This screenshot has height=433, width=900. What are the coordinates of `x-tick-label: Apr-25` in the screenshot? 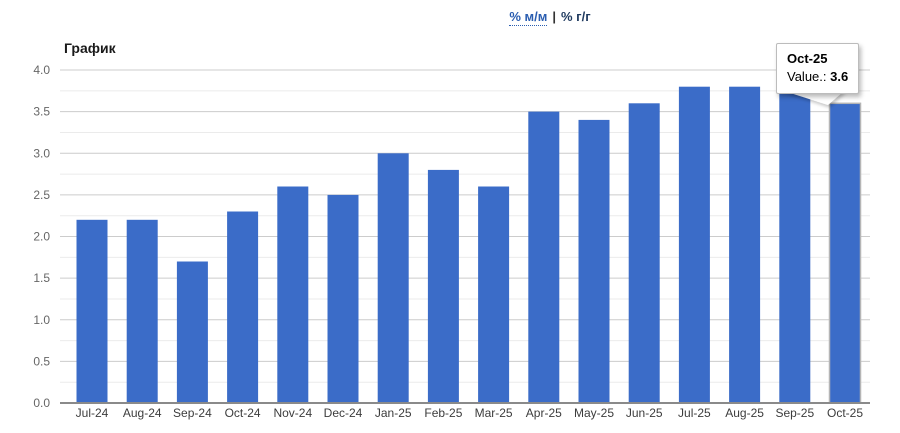 It's located at (544, 413).